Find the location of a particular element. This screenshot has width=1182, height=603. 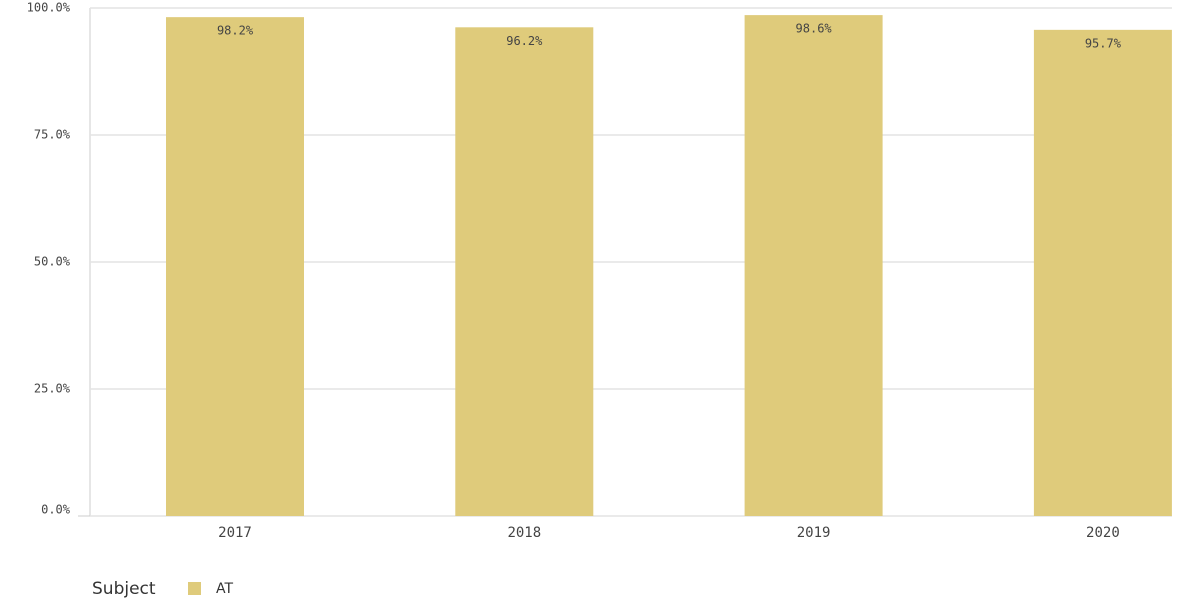

y-tick-label: 0.0% is located at coordinates (56, 510).